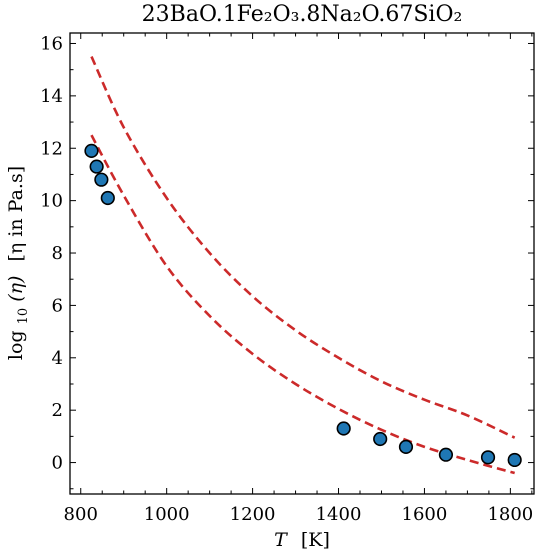 This screenshot has height=555, width=540. I want to click on x-tick-label: 1800, so click(510, 514).